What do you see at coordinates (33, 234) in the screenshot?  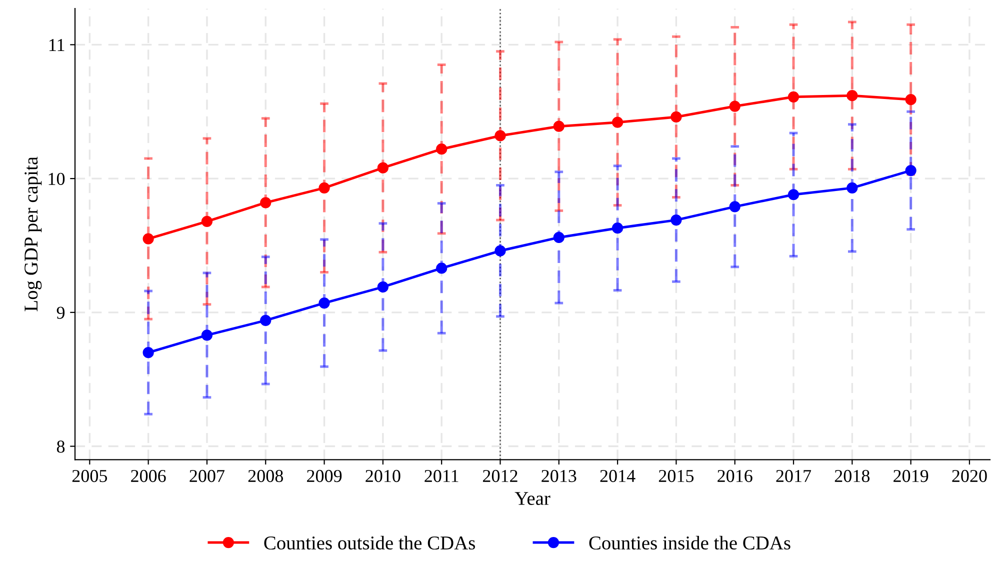 I see `y-axis-title: Log GDP per capita` at bounding box center [33, 234].